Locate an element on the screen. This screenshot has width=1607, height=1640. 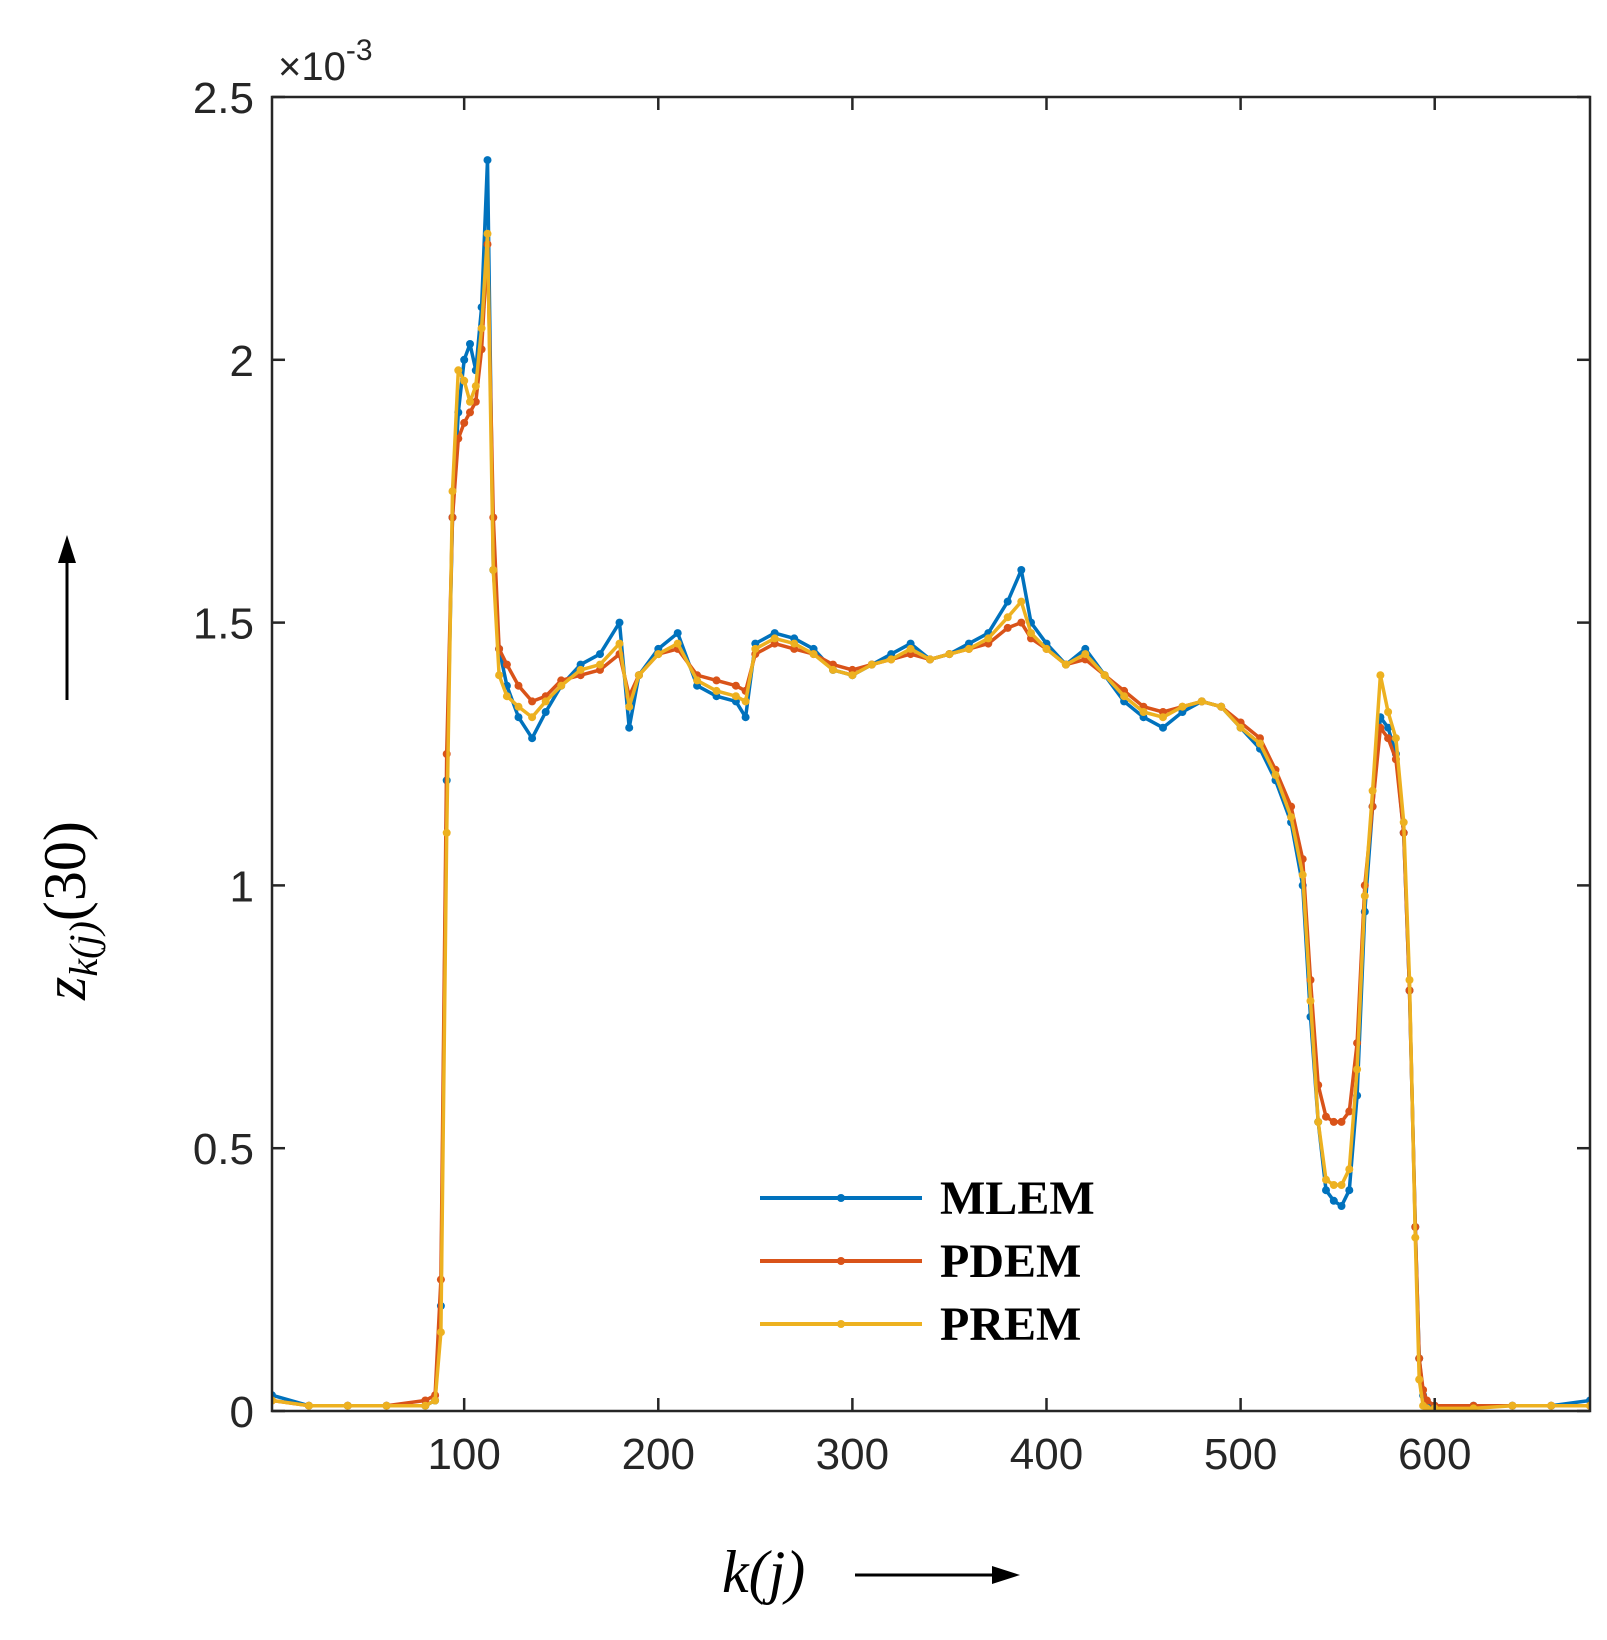
y-tick-label: 0.5 is located at coordinates (223, 1149).